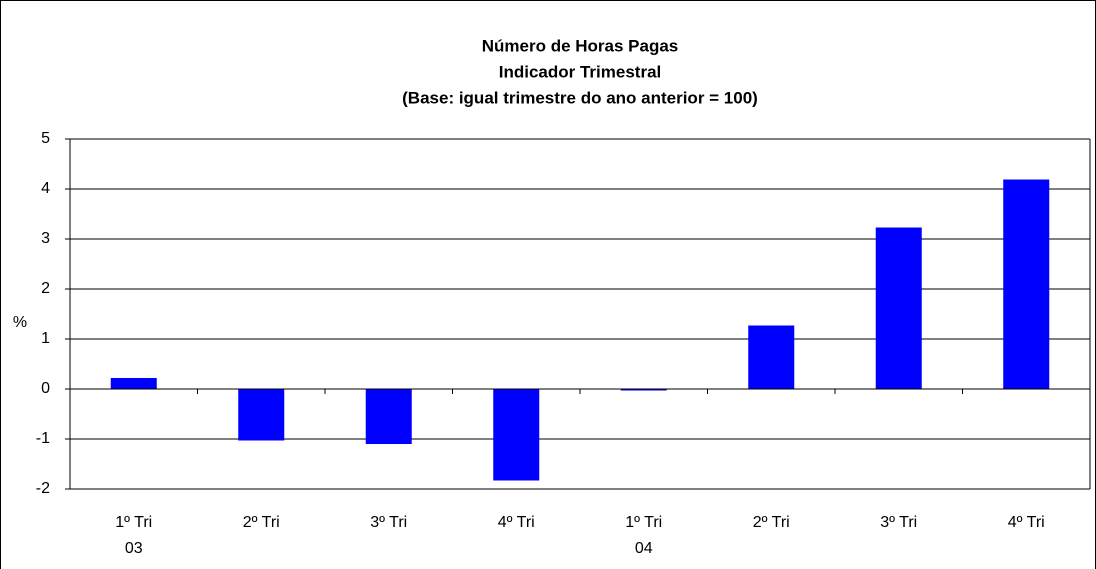  What do you see at coordinates (20, 322) in the screenshot?
I see `y-axis-label: %` at bounding box center [20, 322].